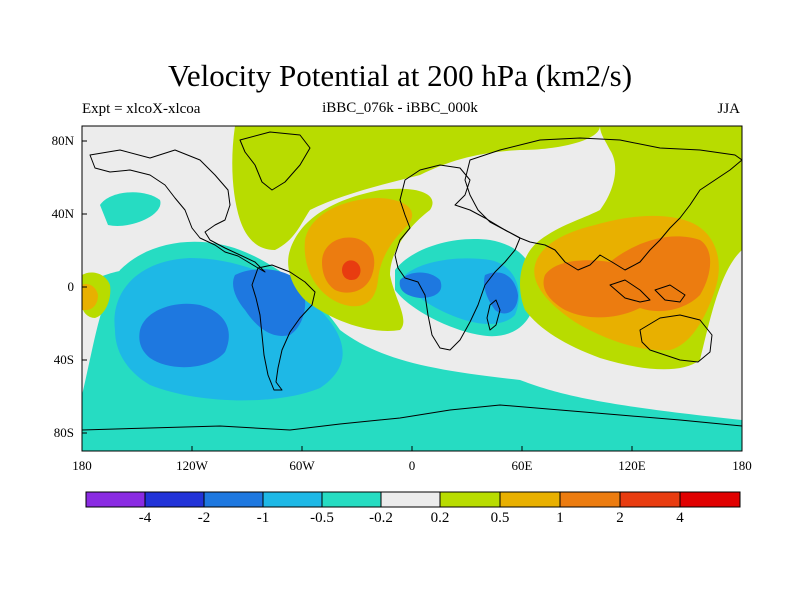 This screenshot has width=800, height=600. I want to click on y-tick-label-80n: 80N, so click(62, 140).